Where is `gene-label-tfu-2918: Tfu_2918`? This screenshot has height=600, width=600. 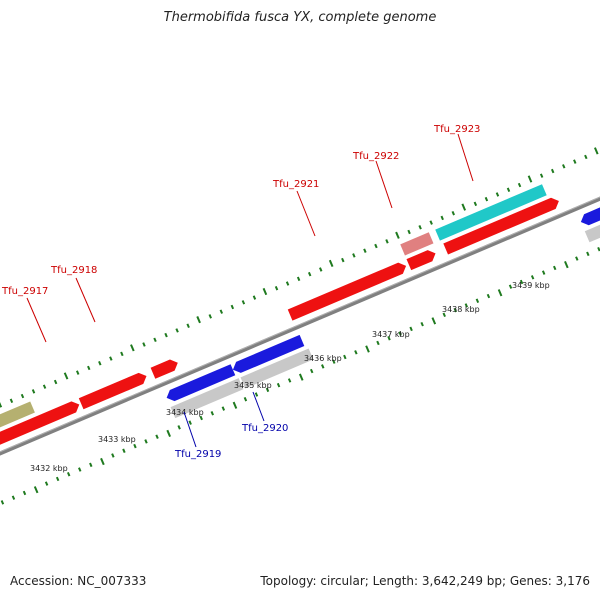 gene-label-tfu-2918: Tfu_2918 is located at coordinates (73, 270).